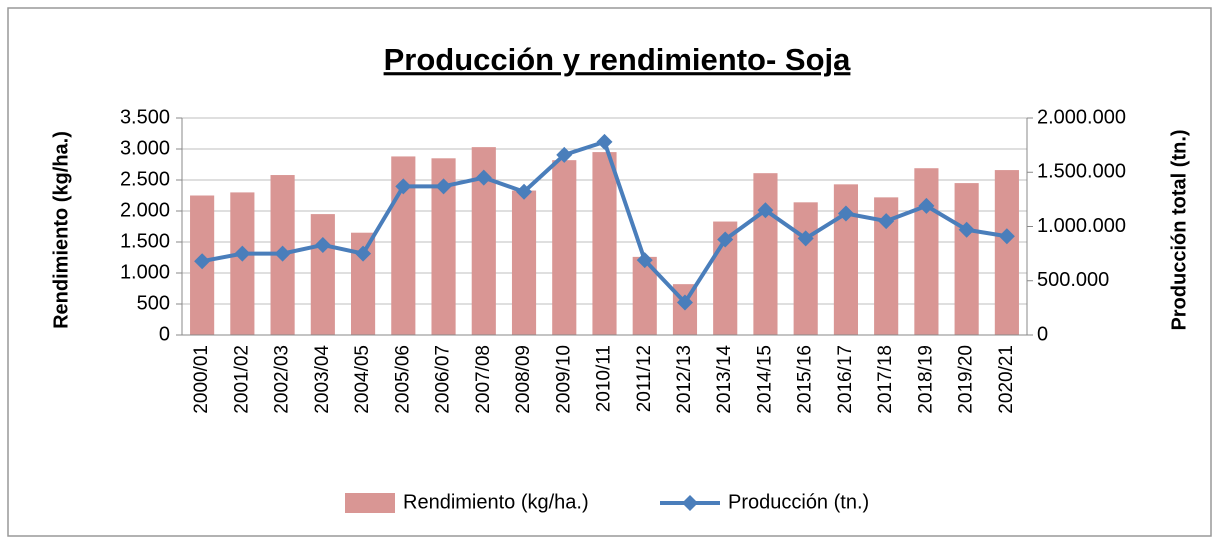  What do you see at coordinates (1073, 280) in the screenshot?
I see `y2-tick-label: 500.000` at bounding box center [1073, 280].